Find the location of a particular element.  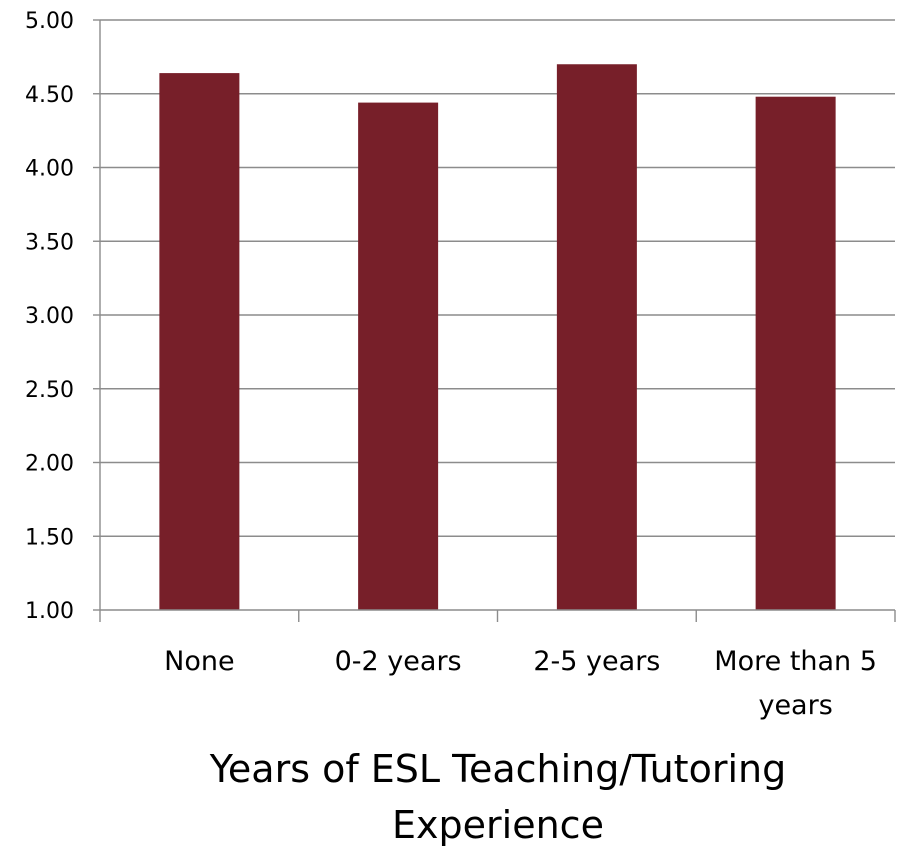

x-tick-label-line: None is located at coordinates (199, 661).